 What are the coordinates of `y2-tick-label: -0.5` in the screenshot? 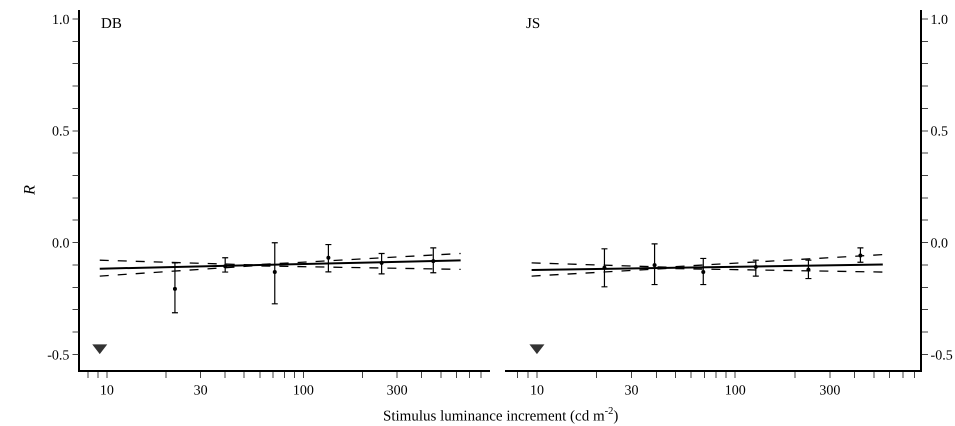 It's located at (941, 356).